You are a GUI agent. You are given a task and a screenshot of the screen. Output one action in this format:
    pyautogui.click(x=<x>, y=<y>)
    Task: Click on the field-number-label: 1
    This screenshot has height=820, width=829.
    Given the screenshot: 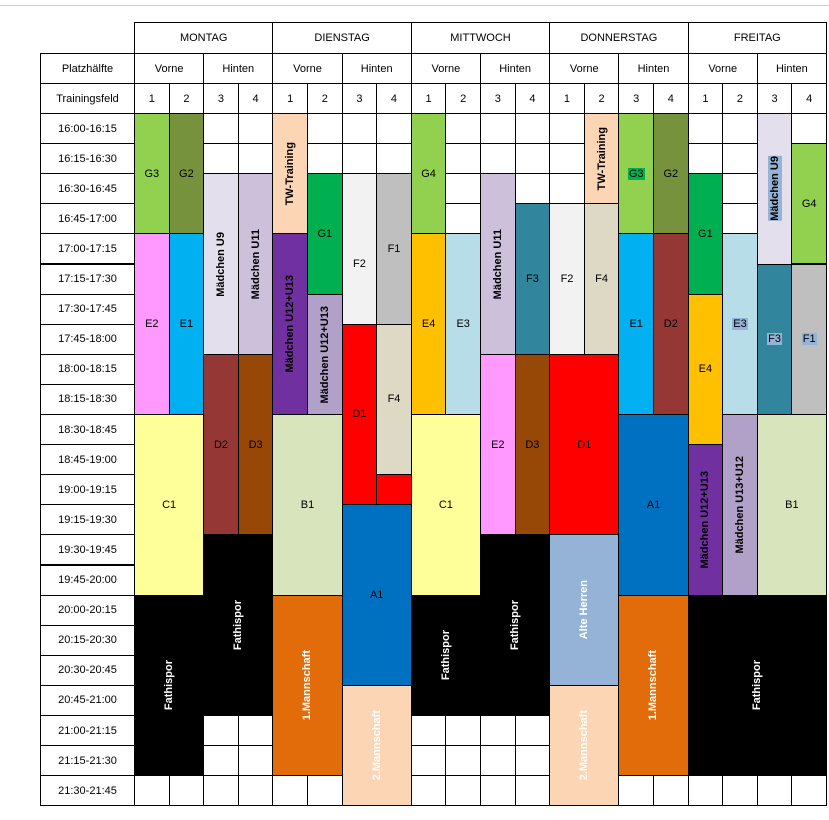 What is the action you would take?
    pyautogui.click(x=428, y=98)
    